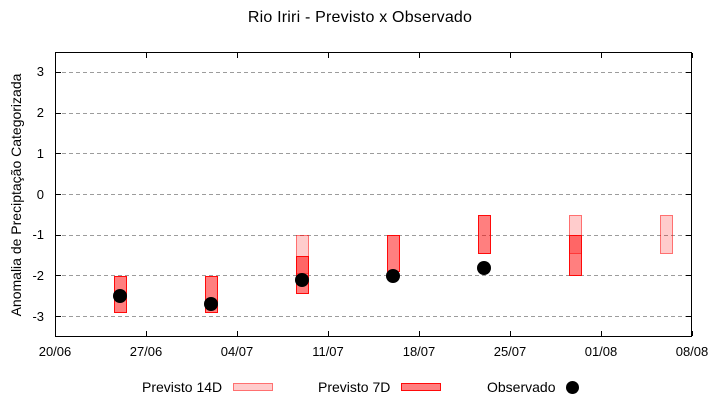  I want to click on legend-swatch-previsto-14d, so click(253, 387).